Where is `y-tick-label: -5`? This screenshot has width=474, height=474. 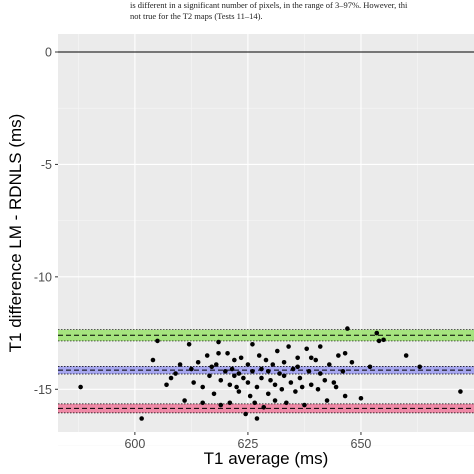
y-tick-label: -5 is located at coordinates (46, 165).